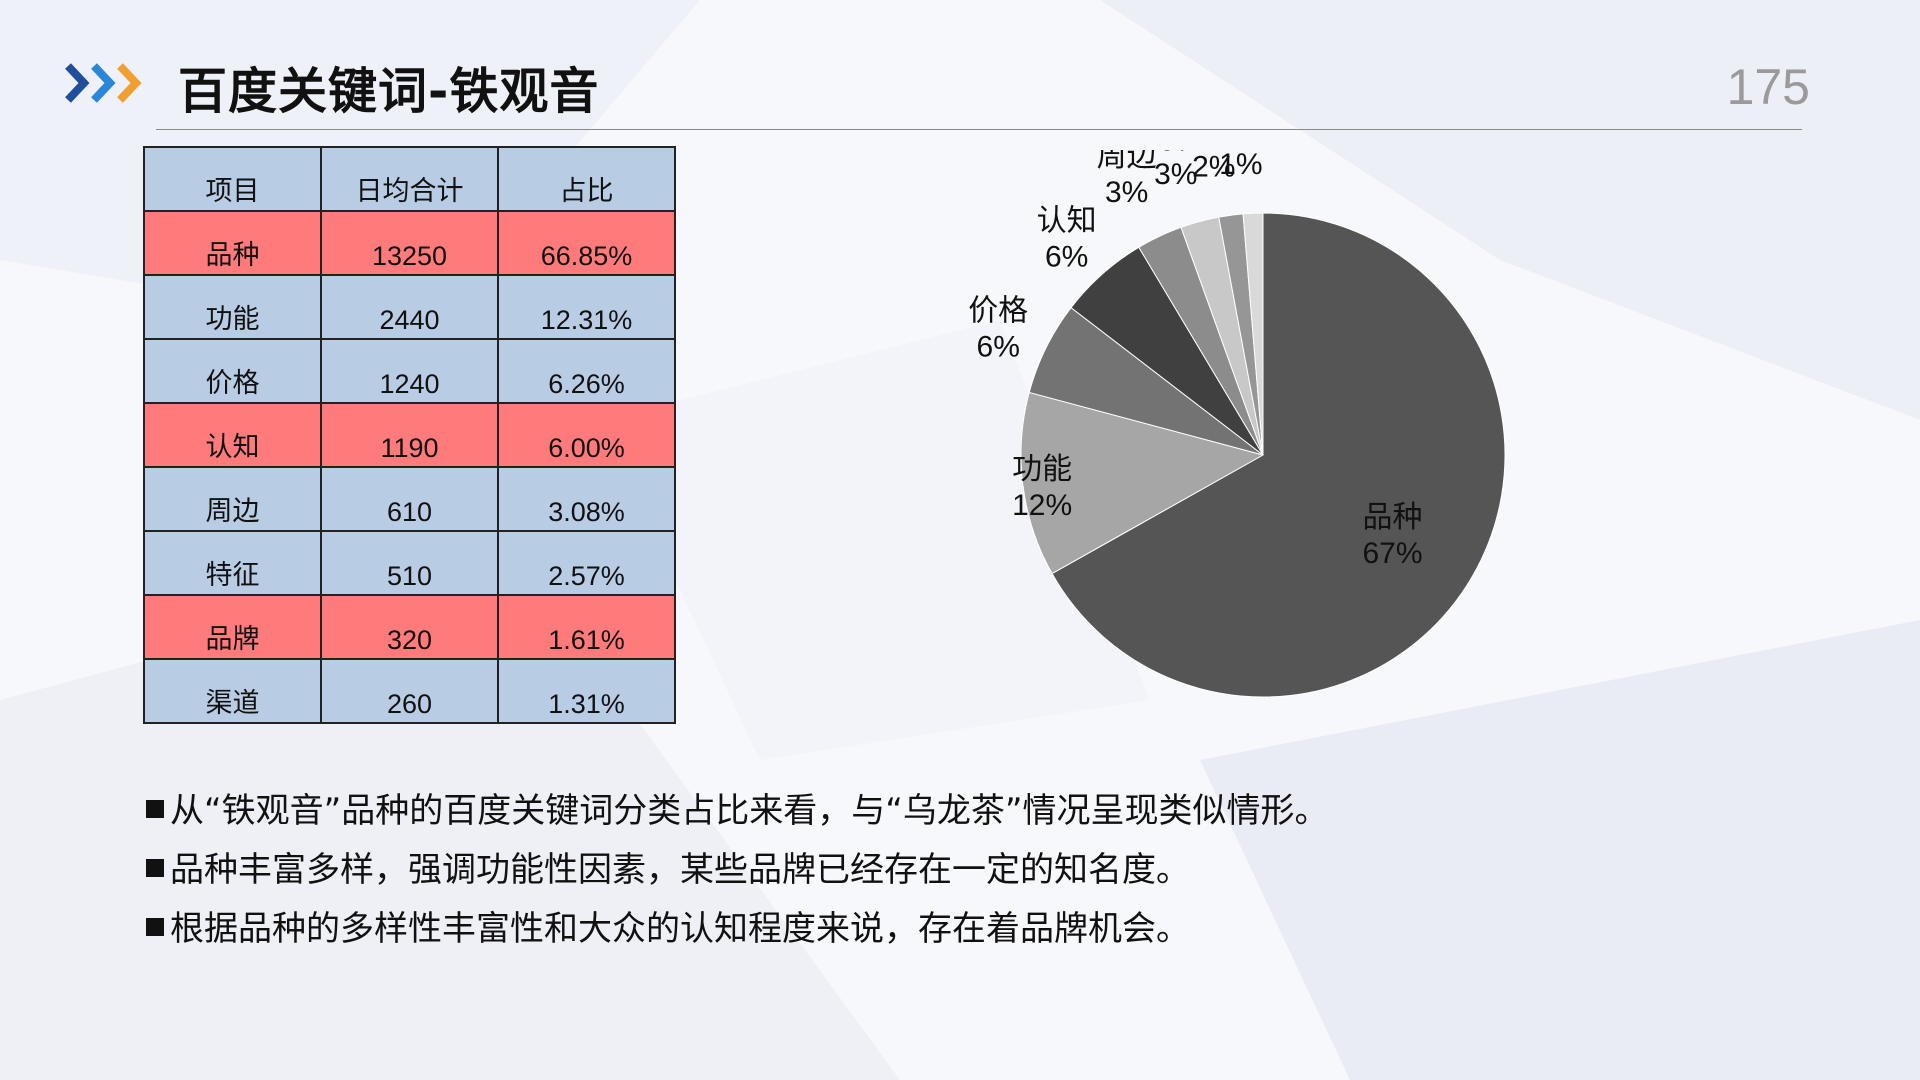 The image size is (1920, 1080). I want to click on table-header-row: 项目 日均合计 占比, so click(409, 179).